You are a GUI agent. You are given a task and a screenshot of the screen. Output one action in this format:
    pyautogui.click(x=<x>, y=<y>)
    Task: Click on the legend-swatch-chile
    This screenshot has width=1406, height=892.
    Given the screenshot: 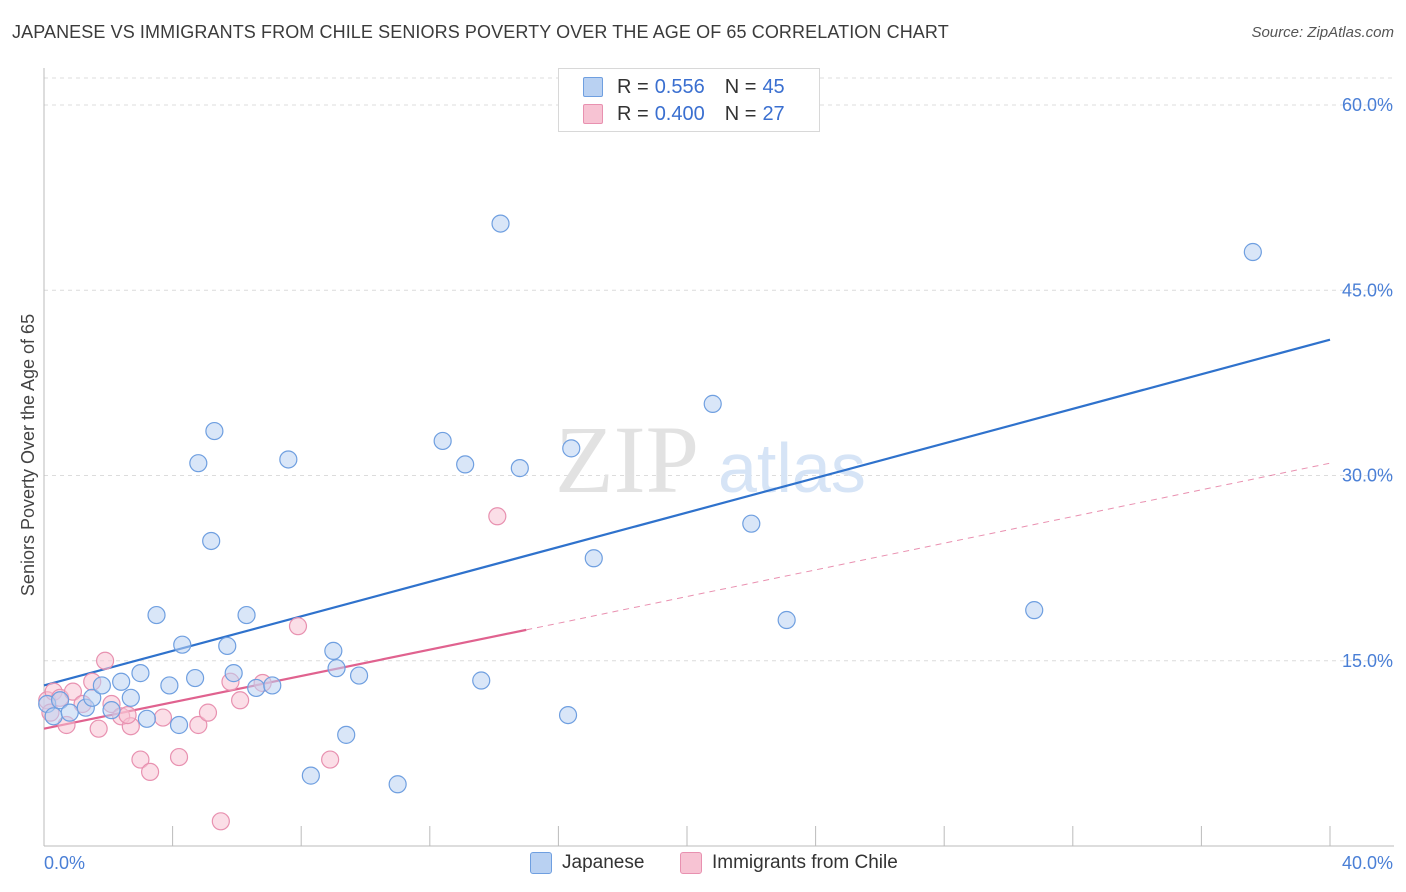 What is the action you would take?
    pyautogui.click(x=593, y=114)
    